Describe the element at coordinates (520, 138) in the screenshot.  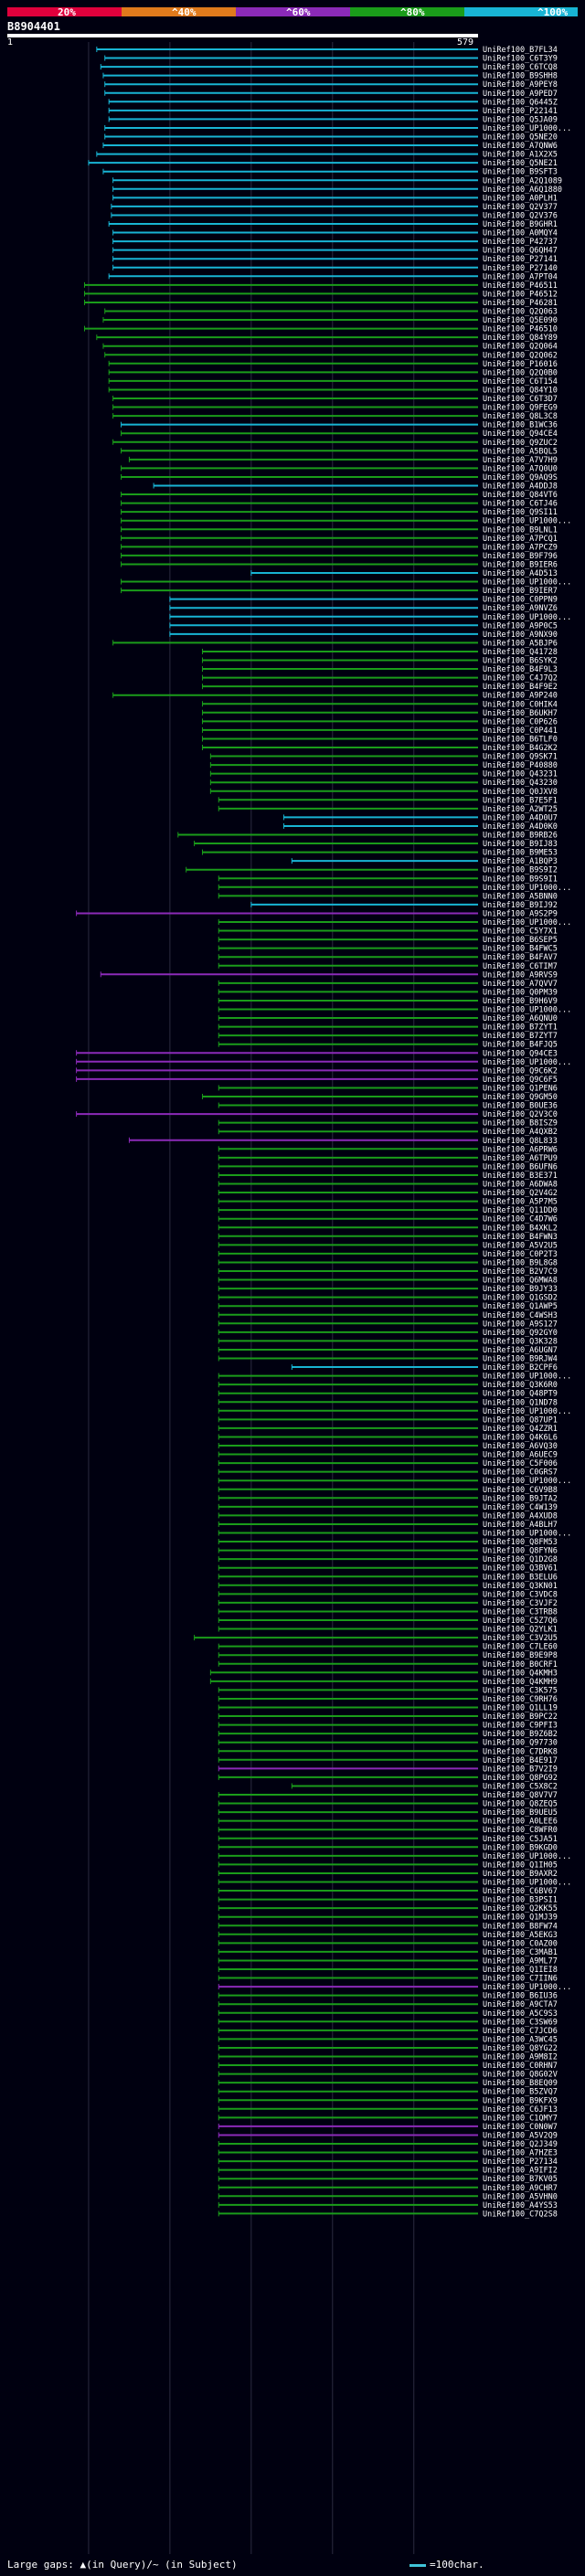
I see `hit-label: UniRef100_Q5NE20` at that location.